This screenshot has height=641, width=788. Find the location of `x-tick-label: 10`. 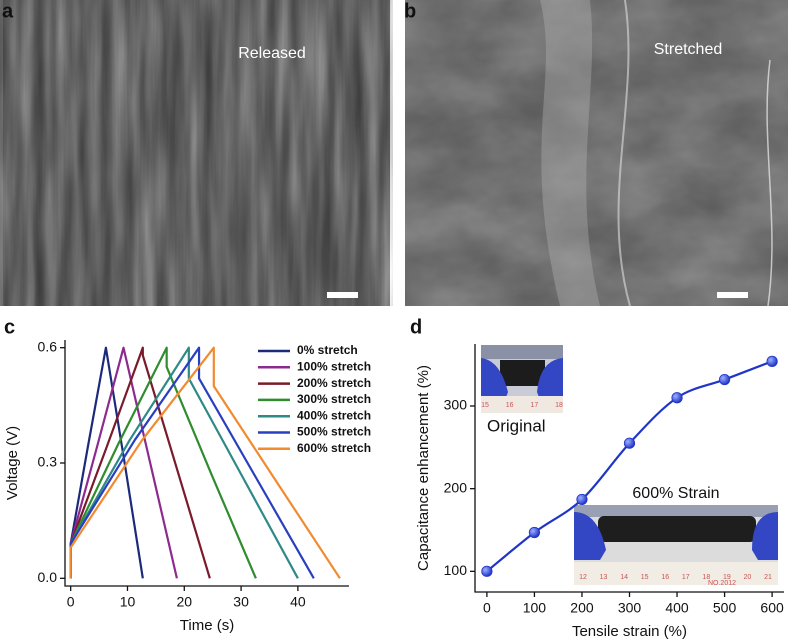

x-tick-label: 10 is located at coordinates (128, 602).